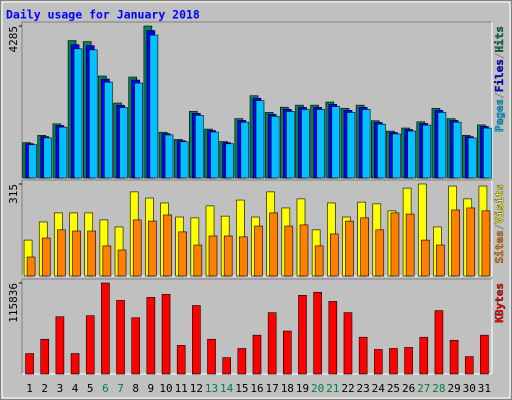  What do you see at coordinates (13, 39) in the screenshot?
I see `y-tick-label: 4285` at bounding box center [13, 39].